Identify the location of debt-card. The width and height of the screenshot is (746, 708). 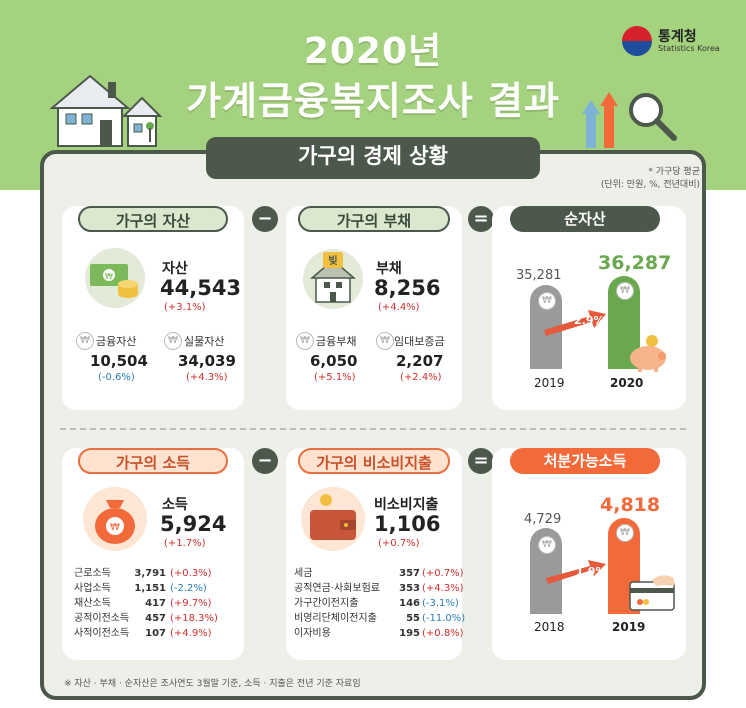
(374, 308).